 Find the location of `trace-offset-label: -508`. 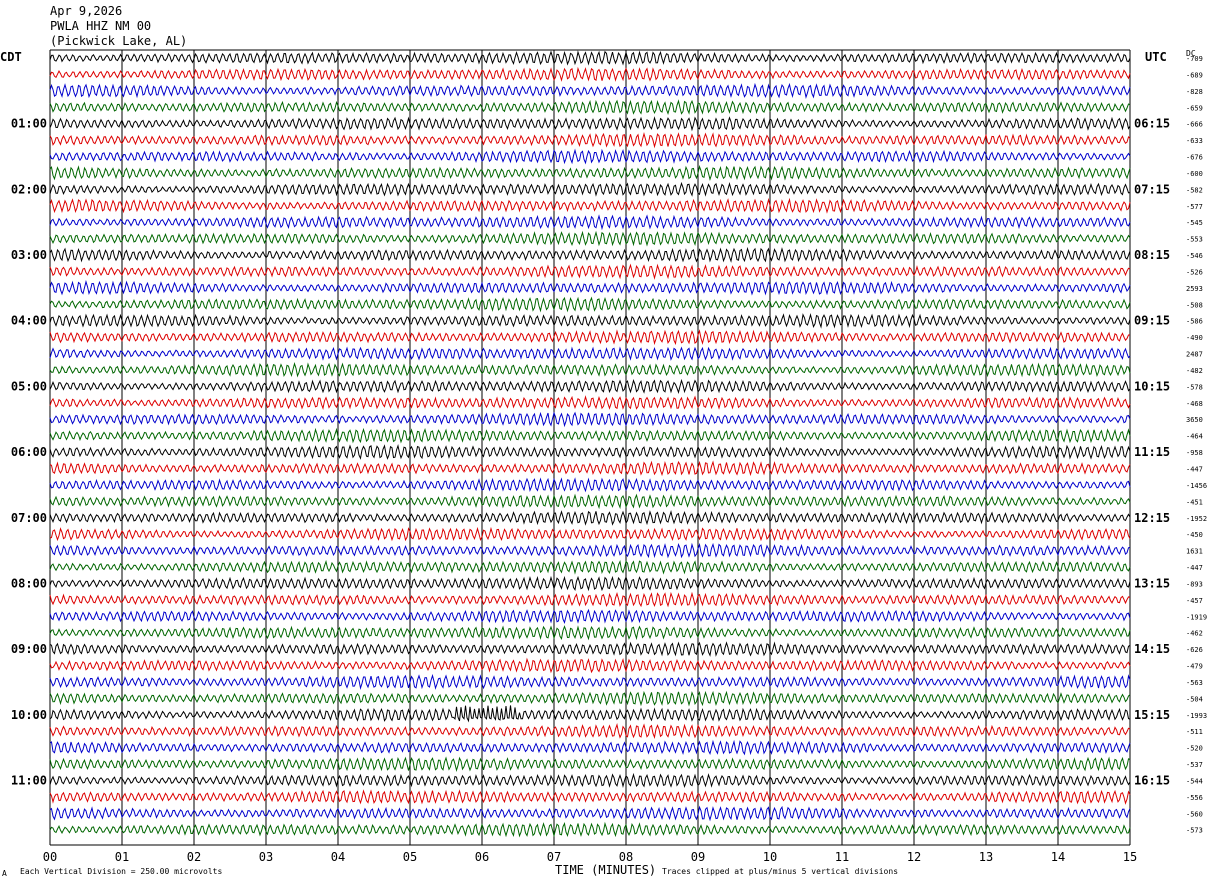

trace-offset-label: -508 is located at coordinates (1194, 305).